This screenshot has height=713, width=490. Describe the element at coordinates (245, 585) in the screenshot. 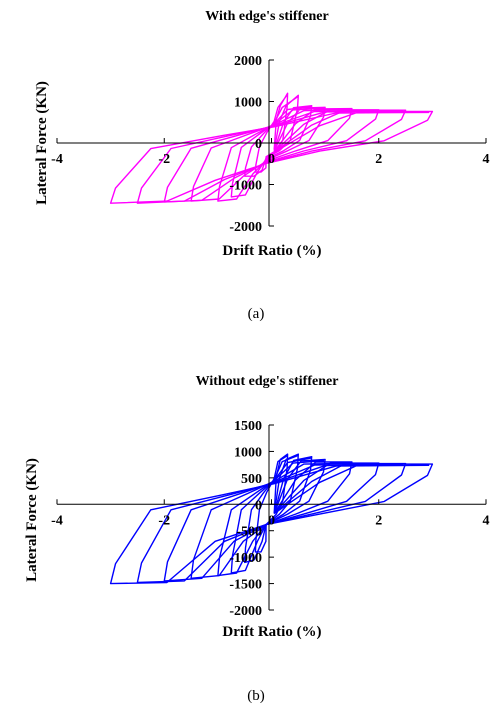

I see `y-tick-label: -1500` at that location.